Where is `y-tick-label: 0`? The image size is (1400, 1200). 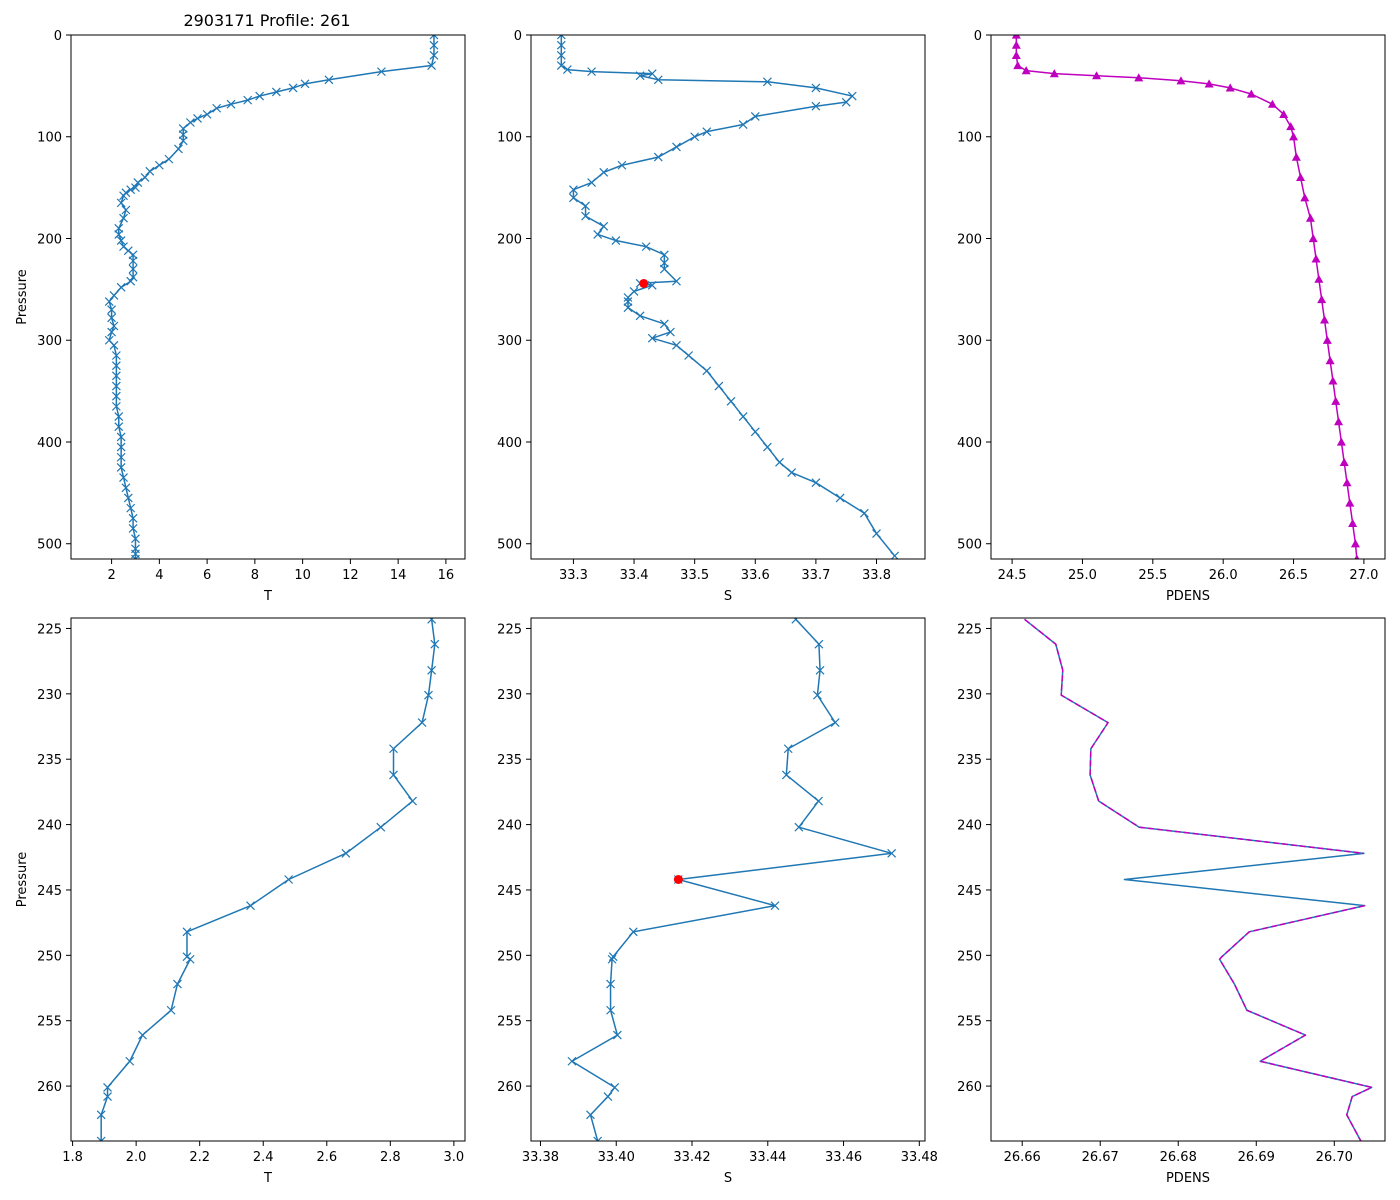 y-tick-label: 0 is located at coordinates (518, 36).